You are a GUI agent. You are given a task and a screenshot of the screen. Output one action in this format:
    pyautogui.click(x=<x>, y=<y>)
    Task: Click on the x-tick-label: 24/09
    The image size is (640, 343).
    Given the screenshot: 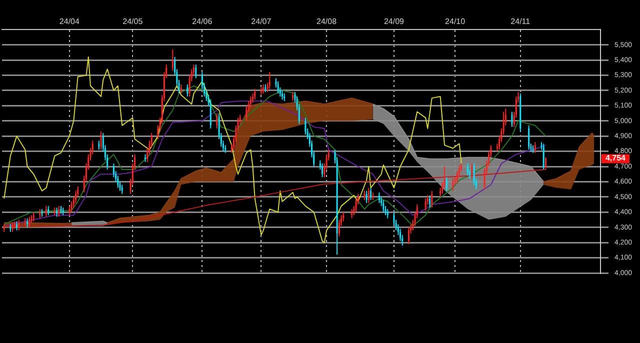 What is the action you would take?
    pyautogui.click(x=394, y=21)
    